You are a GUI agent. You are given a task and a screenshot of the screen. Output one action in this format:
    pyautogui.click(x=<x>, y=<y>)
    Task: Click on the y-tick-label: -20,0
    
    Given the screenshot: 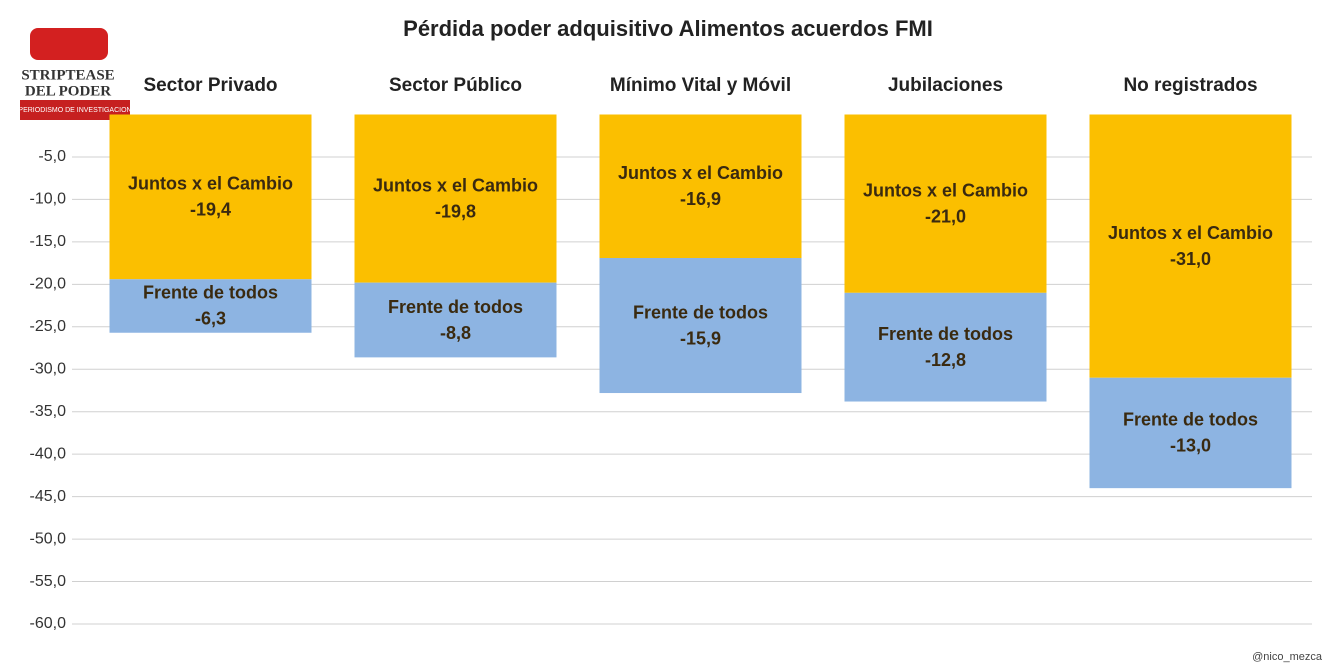 What is the action you would take?
    pyautogui.click(x=48, y=284)
    